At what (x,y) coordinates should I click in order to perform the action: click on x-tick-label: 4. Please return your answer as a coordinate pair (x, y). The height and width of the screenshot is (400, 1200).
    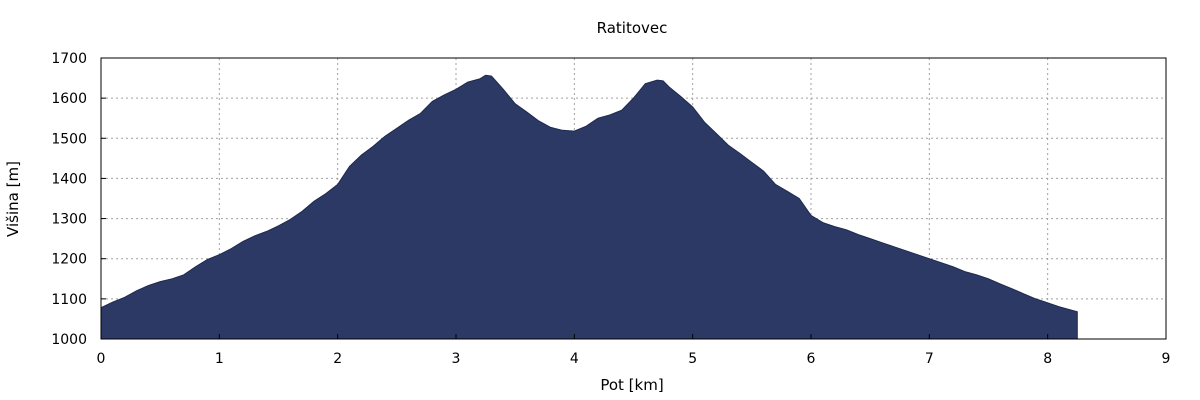
    Looking at the image, I should click on (574, 359).